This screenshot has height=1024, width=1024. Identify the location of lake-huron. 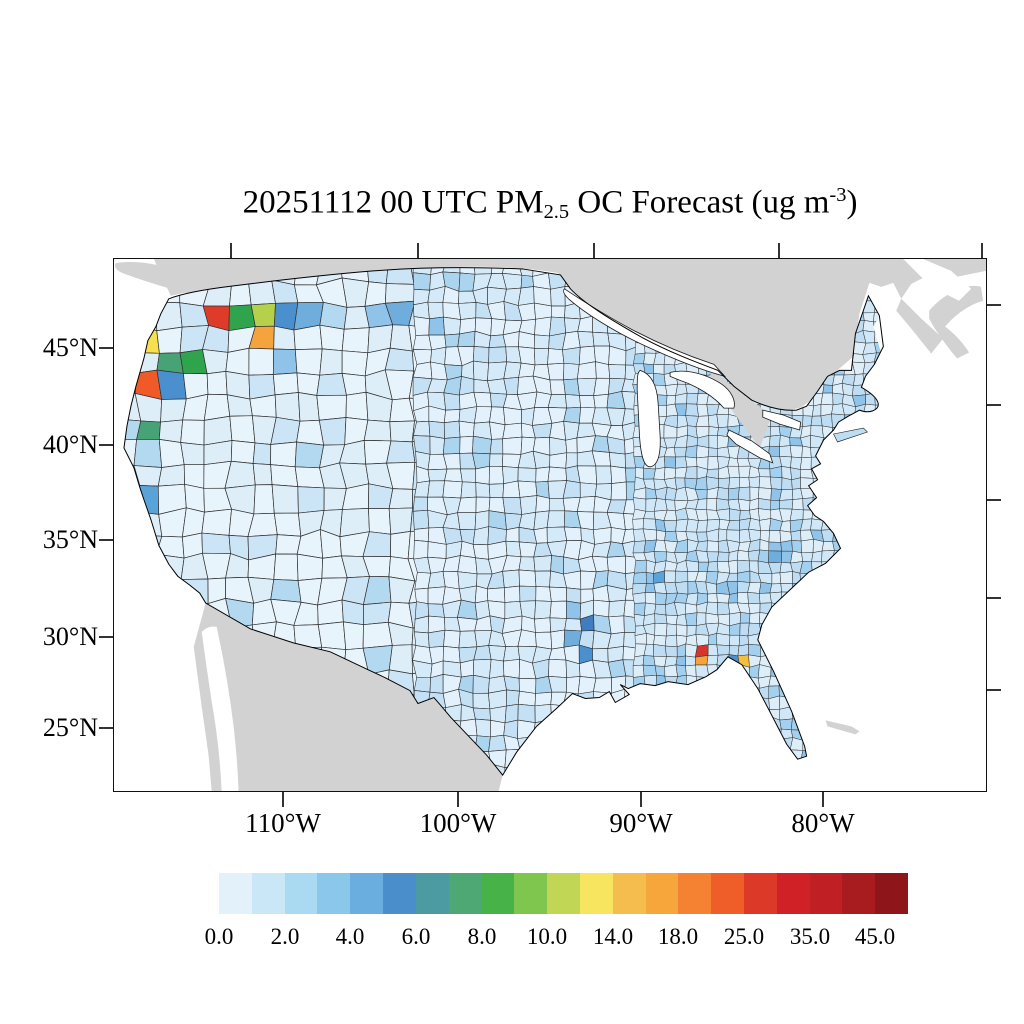
(702, 389).